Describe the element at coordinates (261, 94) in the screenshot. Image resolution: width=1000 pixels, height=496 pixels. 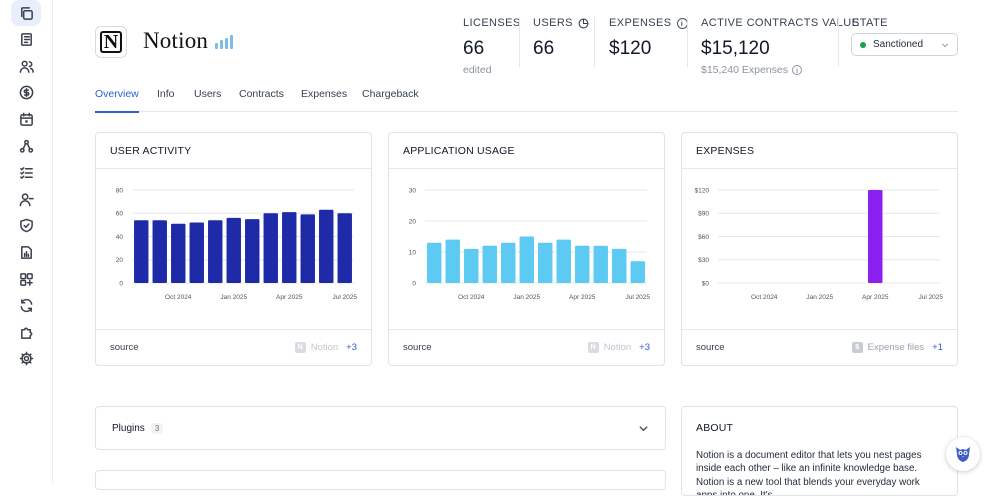
I see `tab-contracts: Contracts` at that location.